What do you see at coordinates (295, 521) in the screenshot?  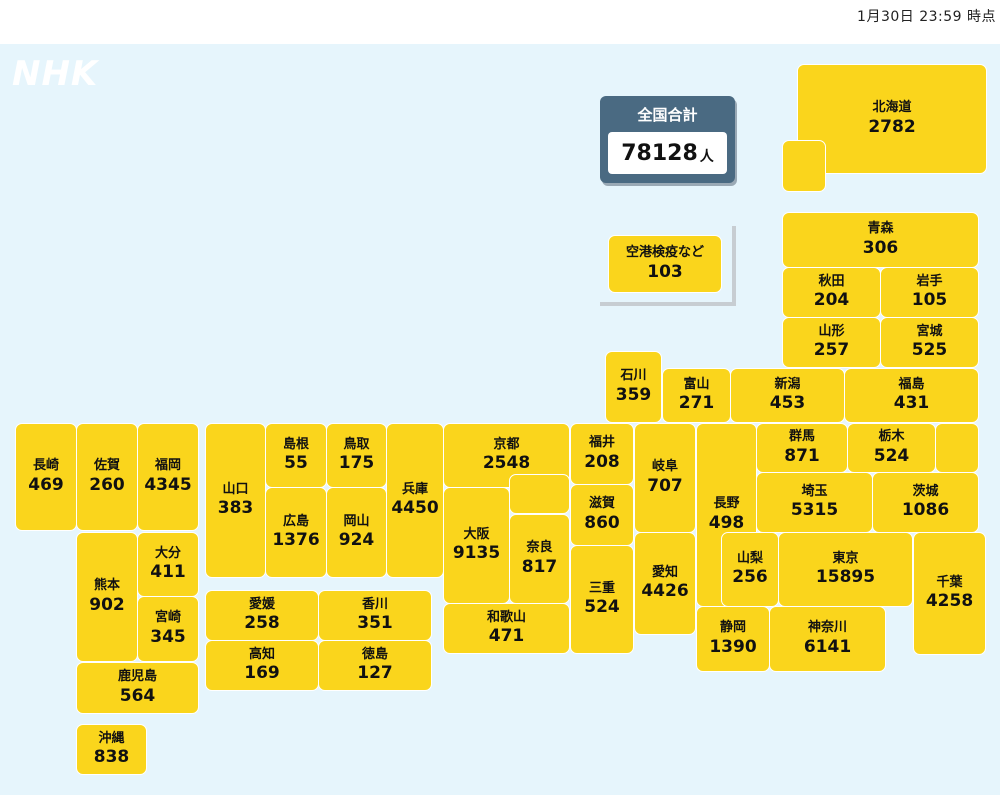 I see `tile-name: 広島` at bounding box center [295, 521].